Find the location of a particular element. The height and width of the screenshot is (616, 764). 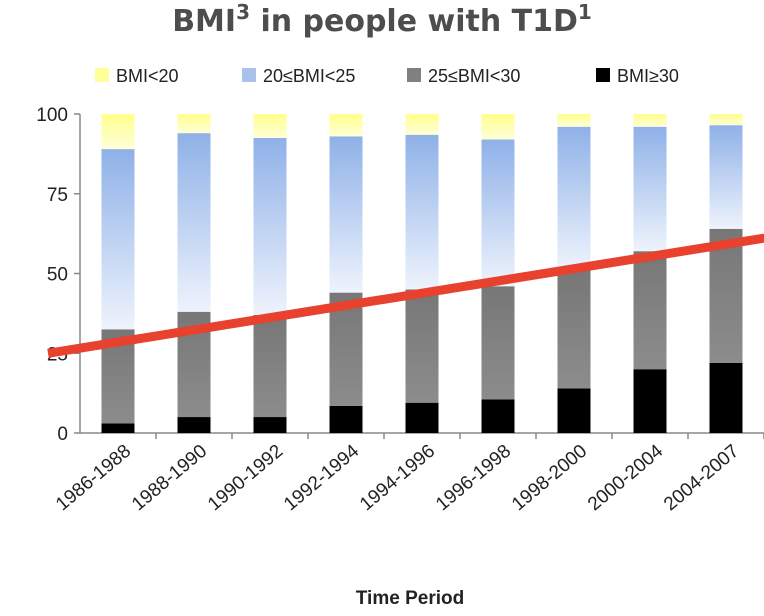

x-tick-label: 1992-1994 is located at coordinates (321, 477).